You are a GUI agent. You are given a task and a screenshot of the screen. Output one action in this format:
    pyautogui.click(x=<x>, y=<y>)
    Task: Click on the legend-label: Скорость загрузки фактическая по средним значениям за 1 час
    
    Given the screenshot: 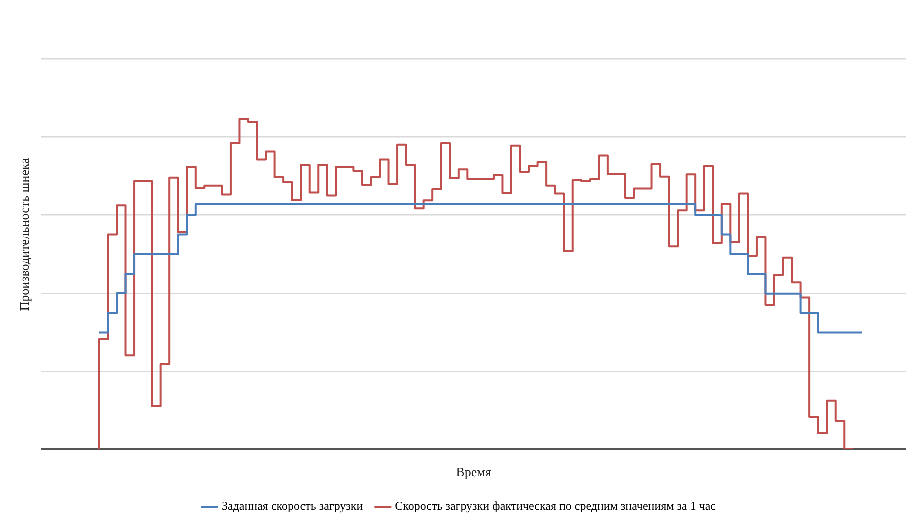 What is the action you would take?
    pyautogui.click(x=555, y=506)
    